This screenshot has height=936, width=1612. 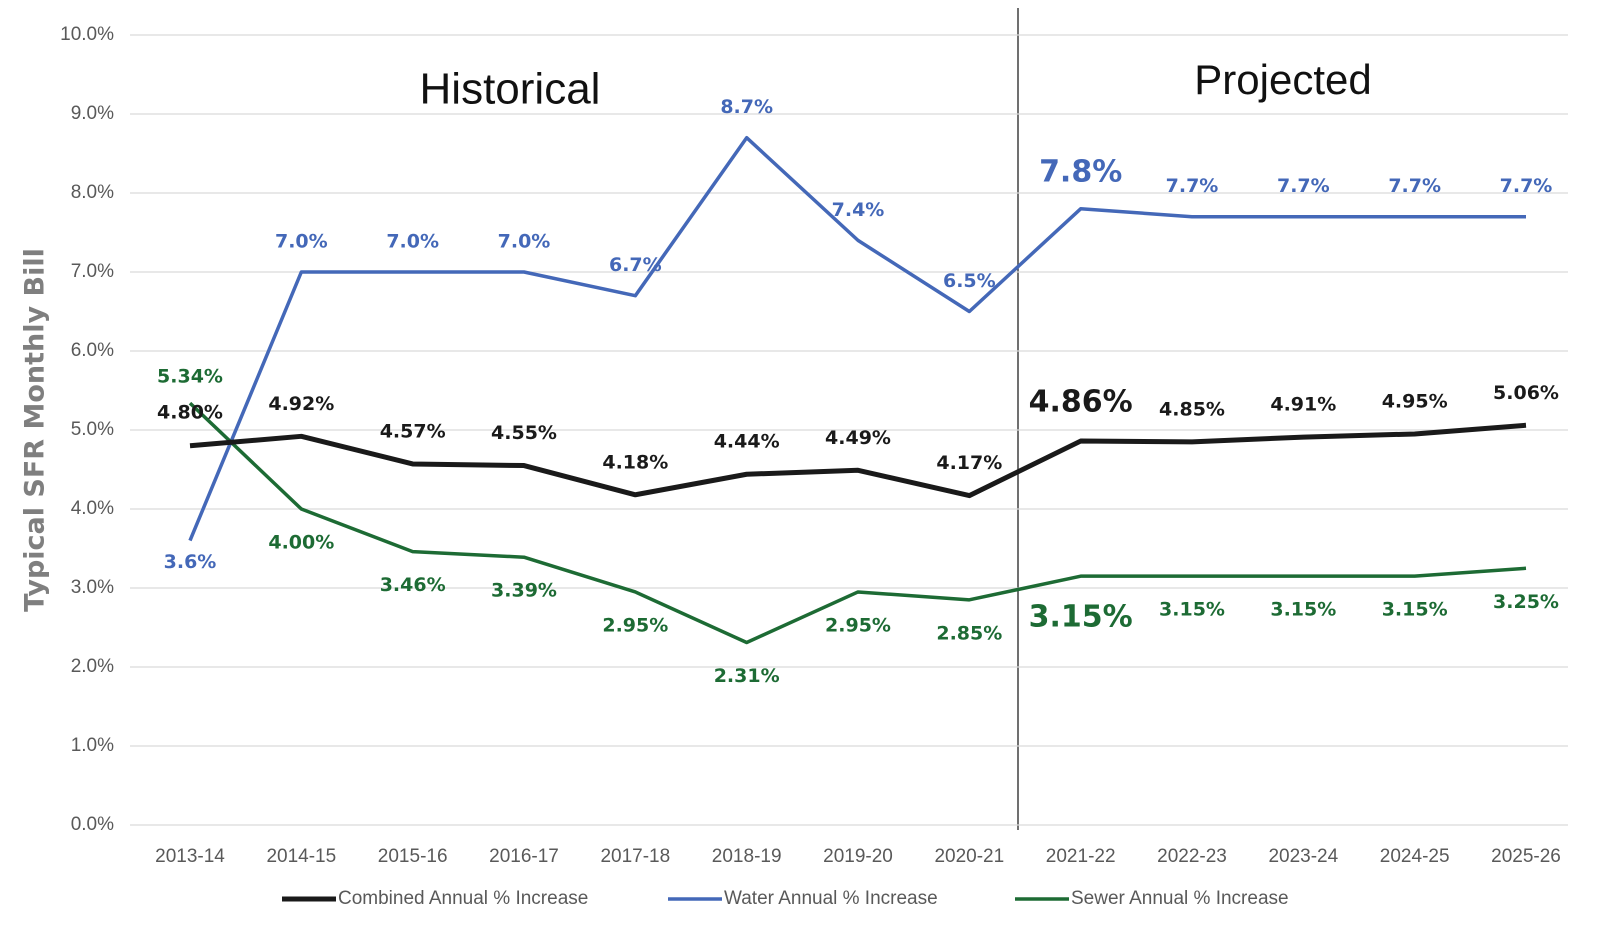 I want to click on value-label: 3.6%, so click(x=190, y=562).